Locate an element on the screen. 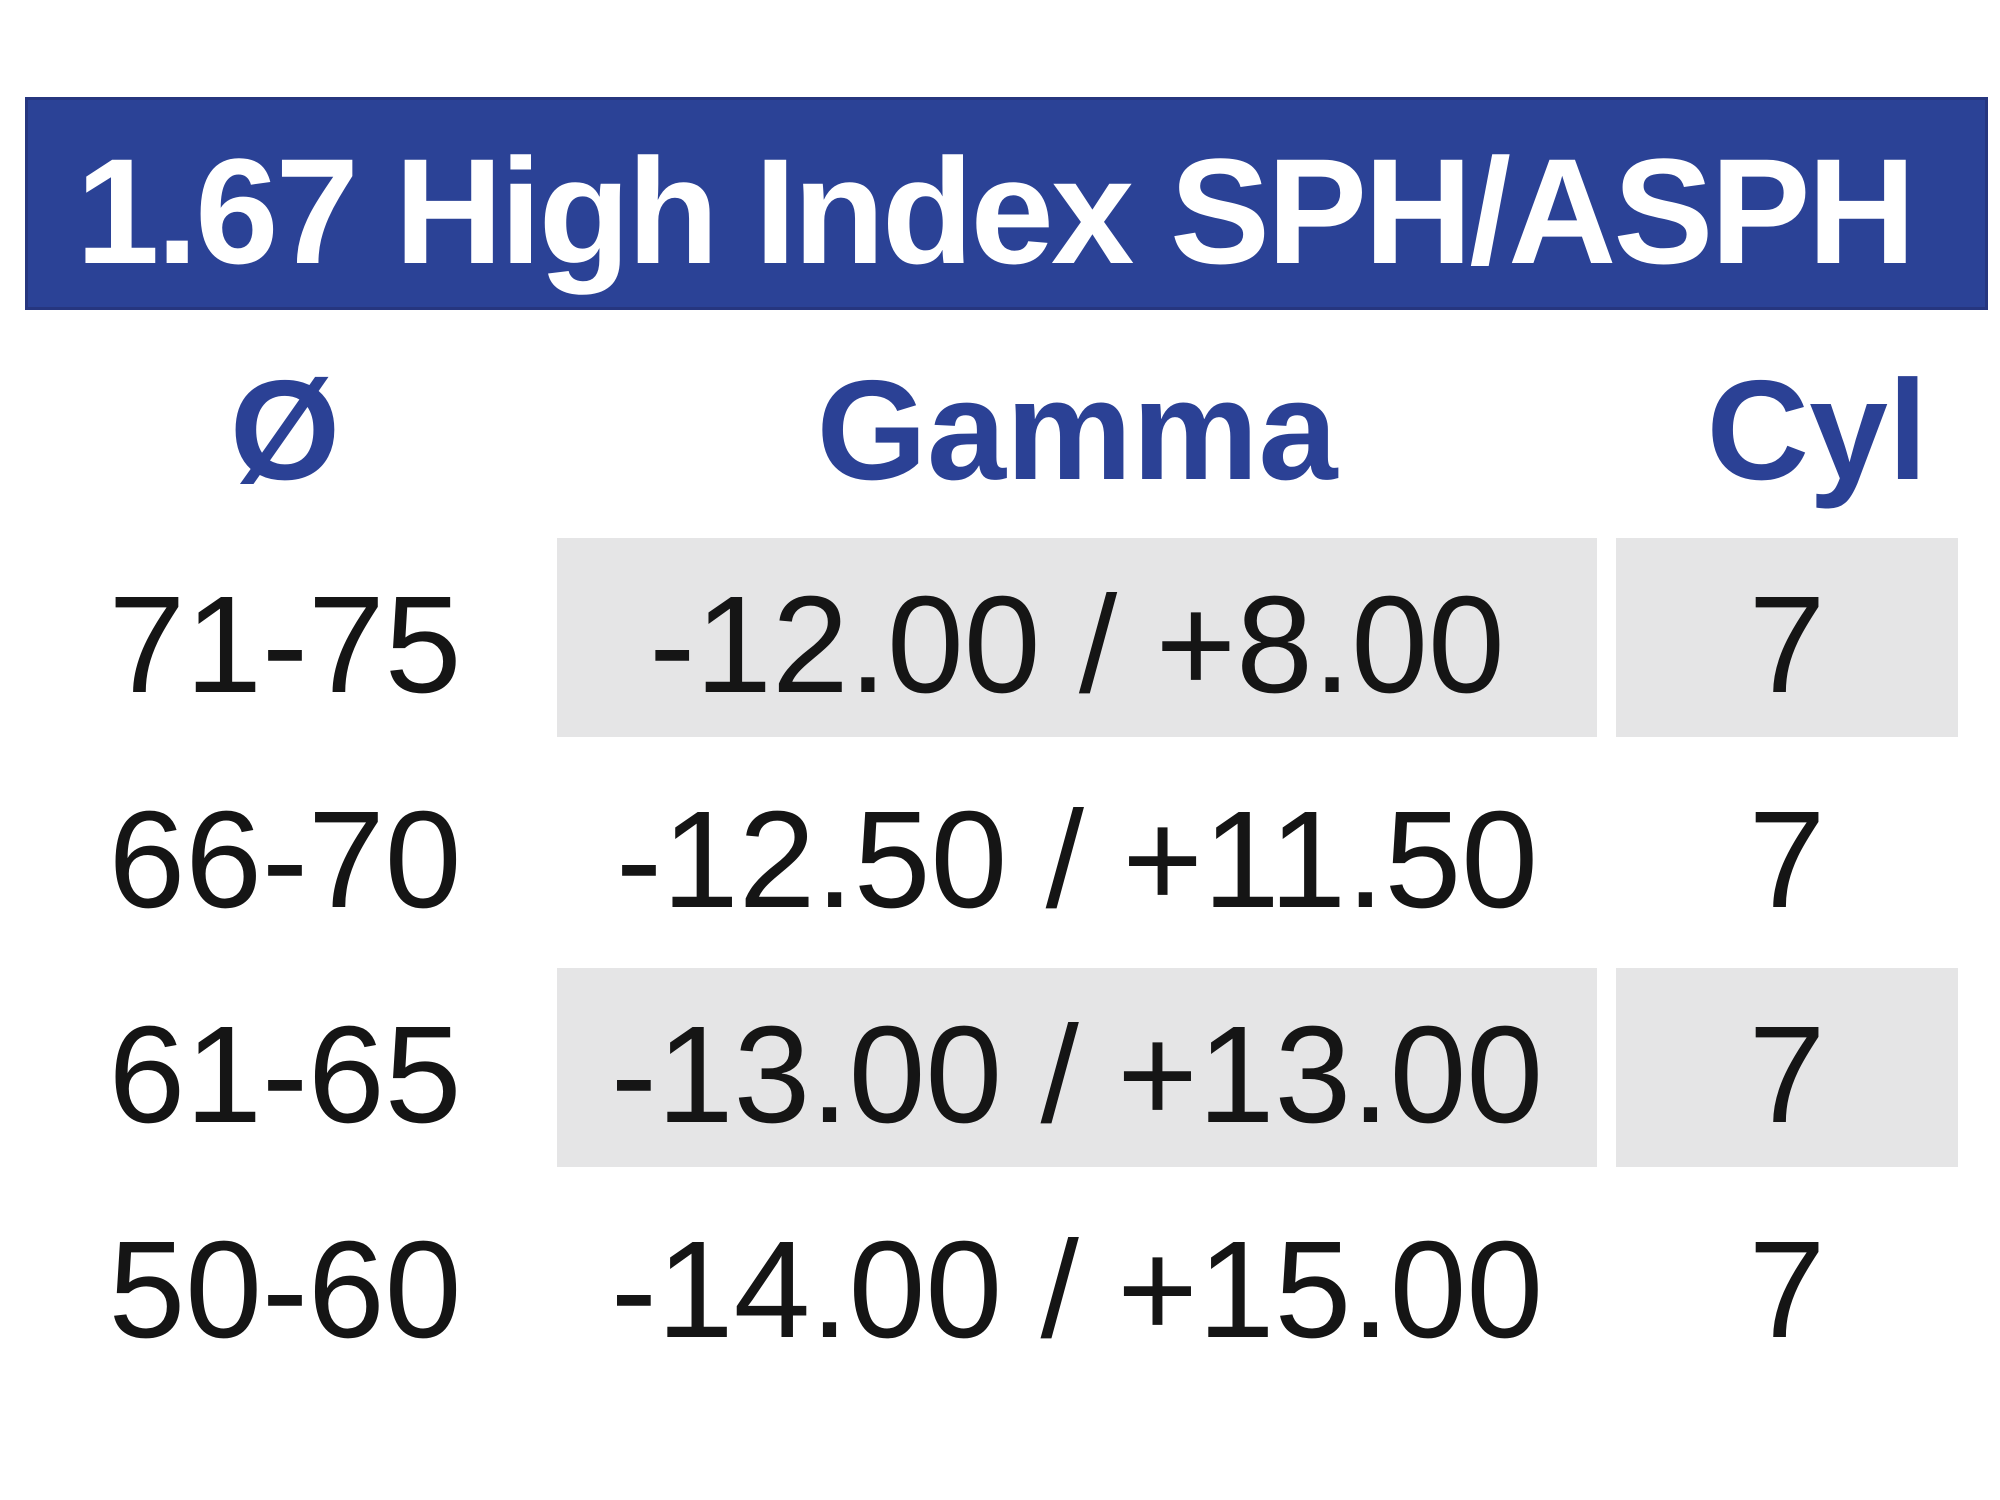 The height and width of the screenshot is (1500, 2000). diameter-cell: 50-60 is located at coordinates (285, 1290).